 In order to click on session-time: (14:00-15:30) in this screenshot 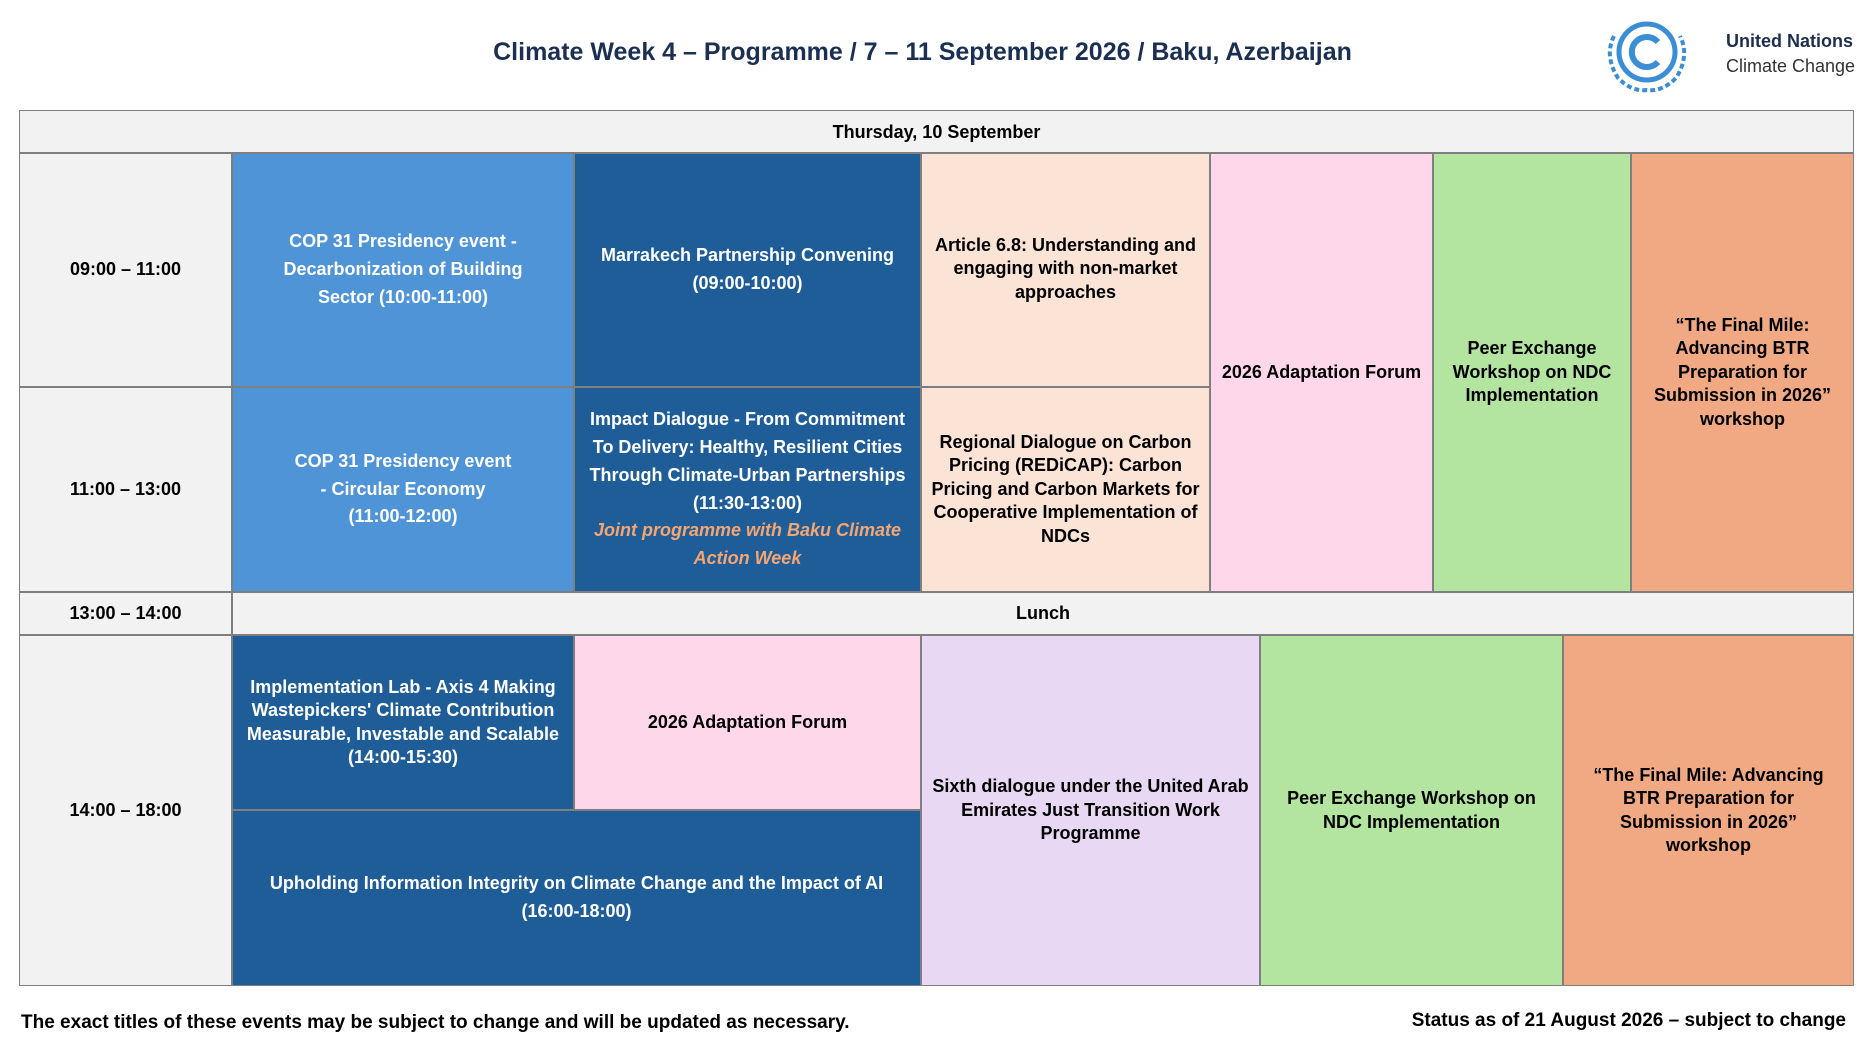, I will do `click(403, 756)`.